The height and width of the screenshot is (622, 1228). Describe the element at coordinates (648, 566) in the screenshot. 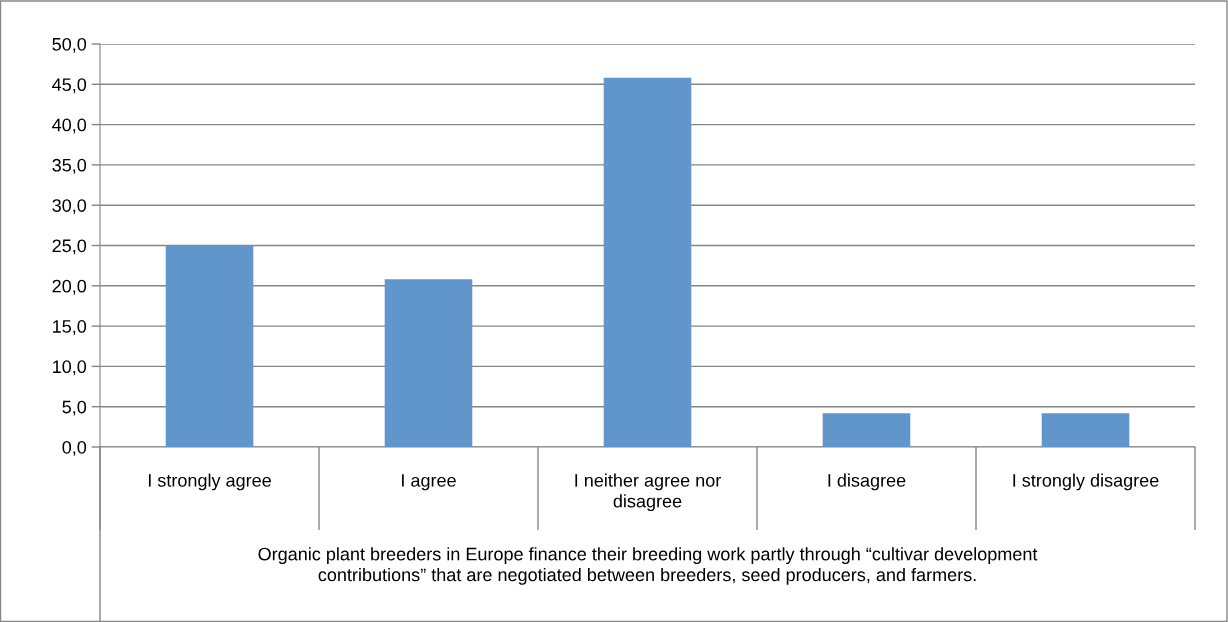

I see `x-axis-title: Organic plant breeders in Europe finance their breeding work partly through “cultivar development contributions” that are negotiated between breeders, seed producers, and farmers.` at that location.